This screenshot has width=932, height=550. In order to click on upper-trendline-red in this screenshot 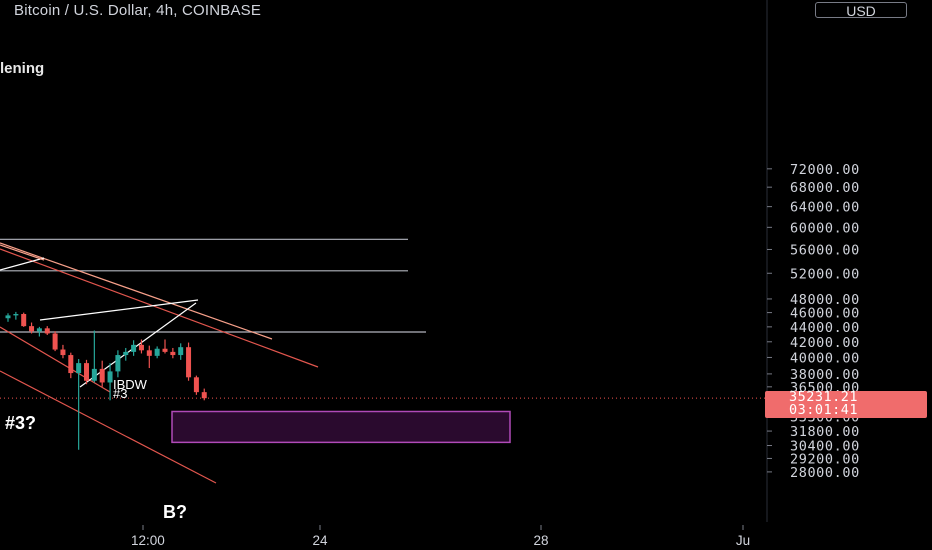, I will do `click(159, 308)`.